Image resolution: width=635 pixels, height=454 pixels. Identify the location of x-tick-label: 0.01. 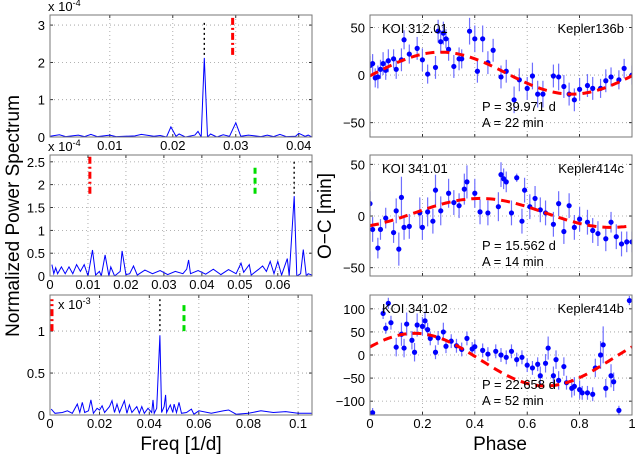
(87, 284).